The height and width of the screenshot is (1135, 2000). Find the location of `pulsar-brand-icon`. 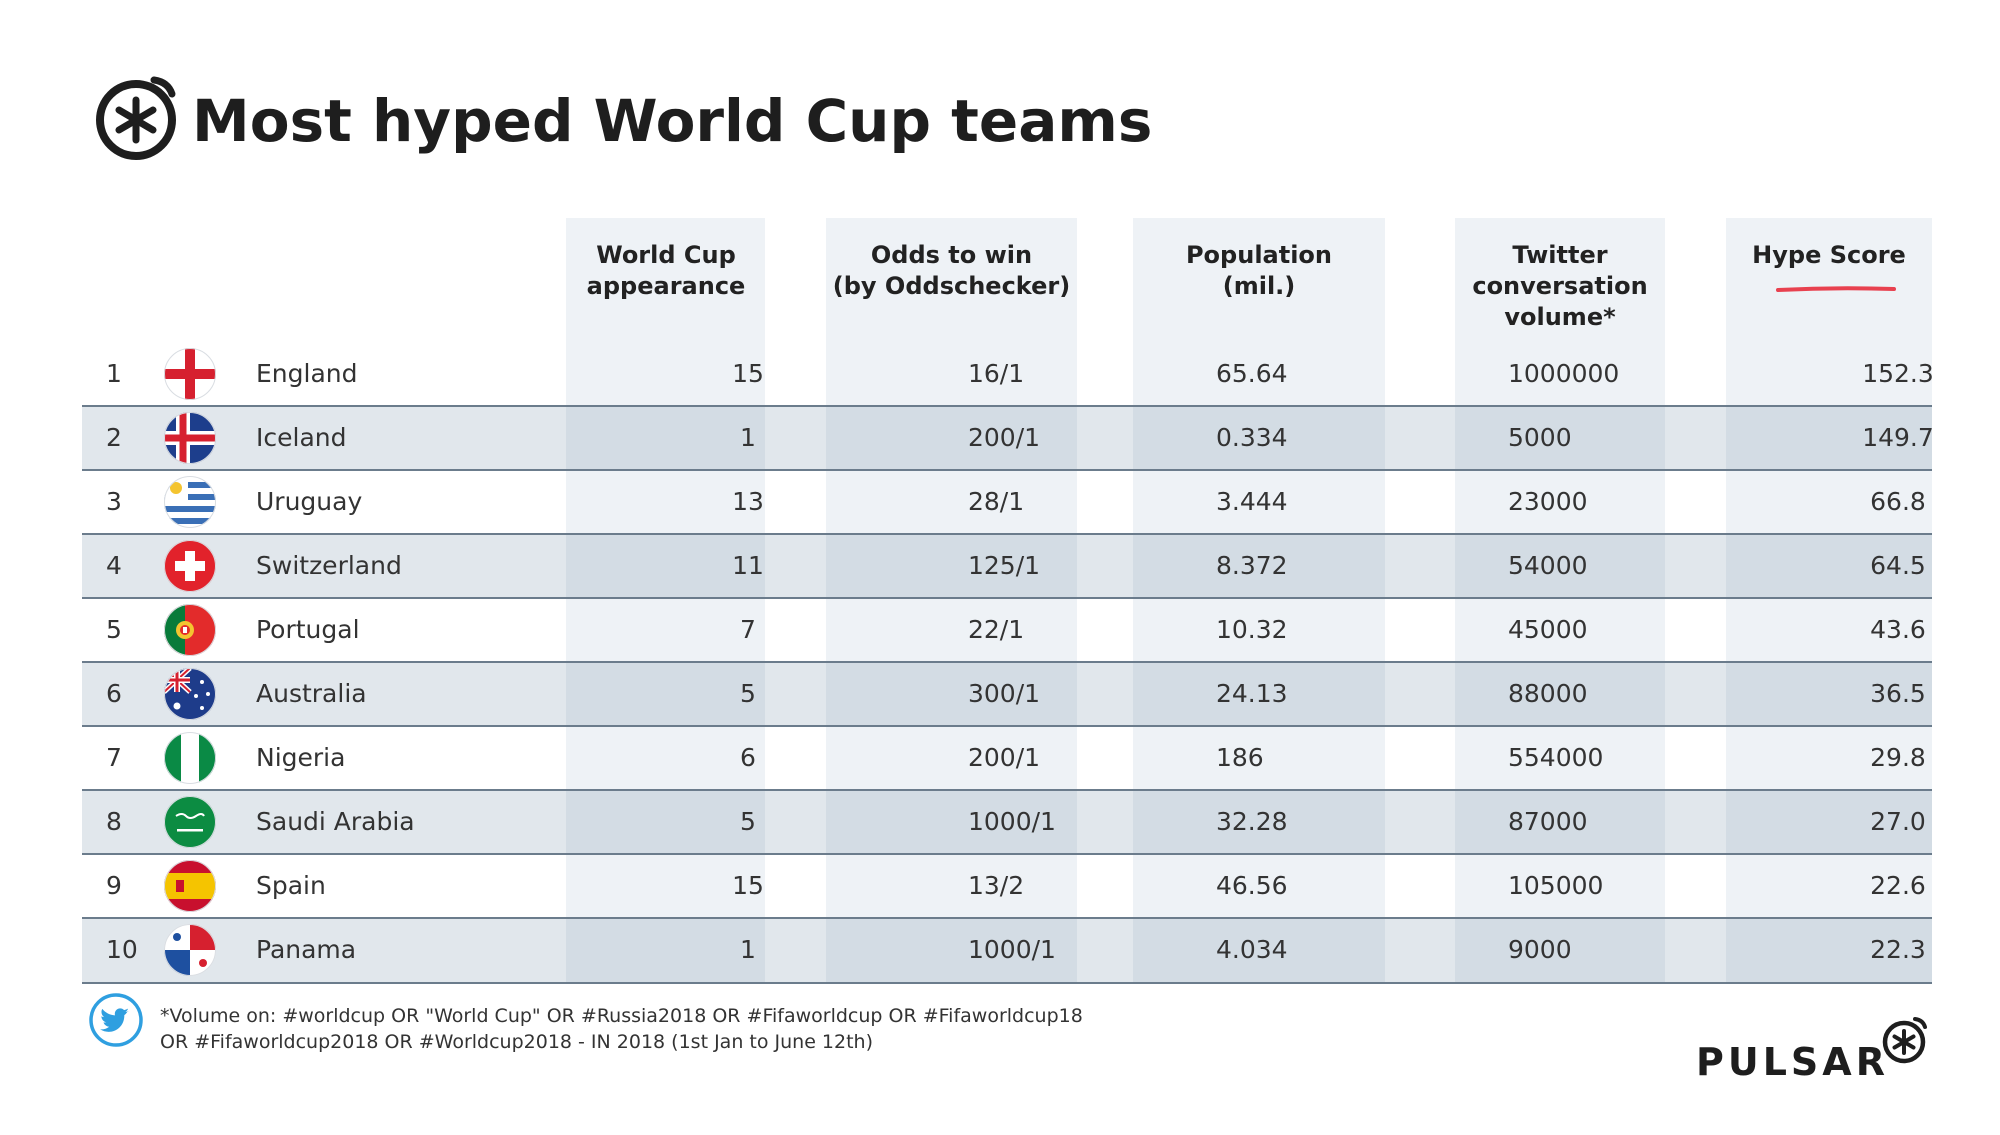

pulsar-brand-icon is located at coordinates (1904, 1040).